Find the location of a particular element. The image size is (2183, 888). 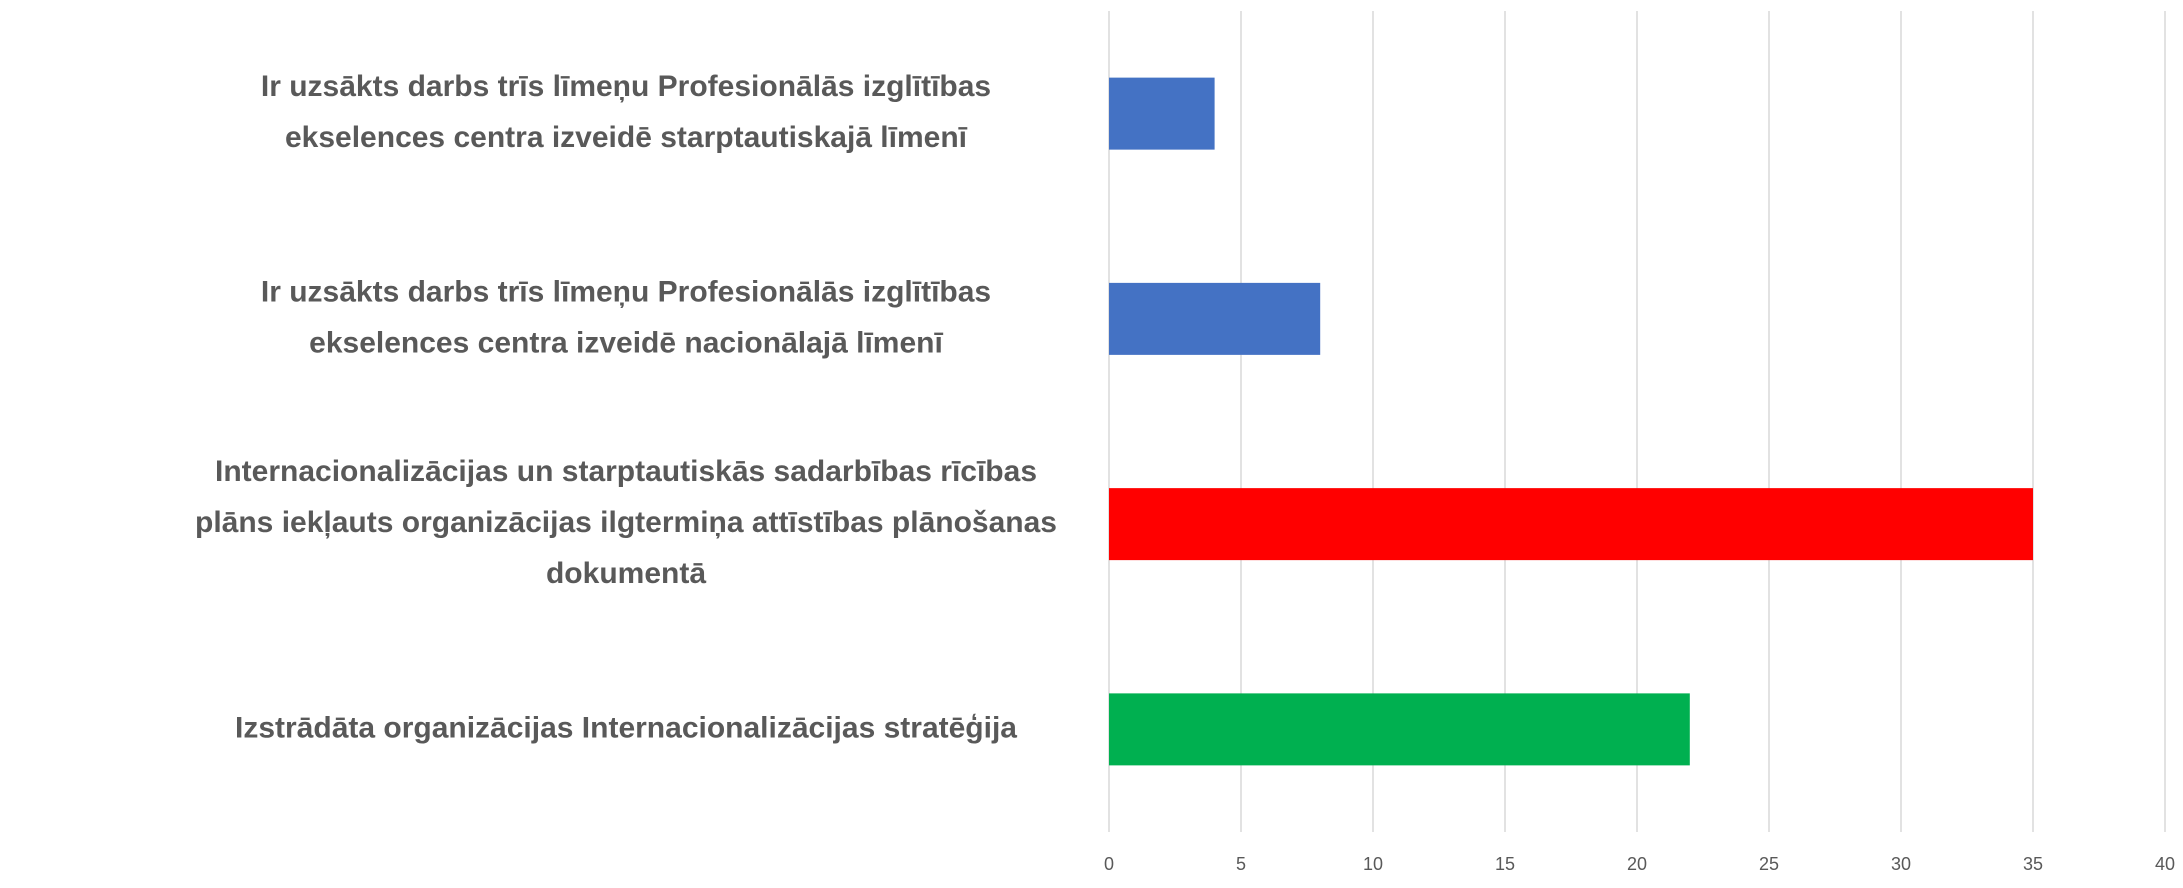

x-tick-label: 30 is located at coordinates (1901, 864).